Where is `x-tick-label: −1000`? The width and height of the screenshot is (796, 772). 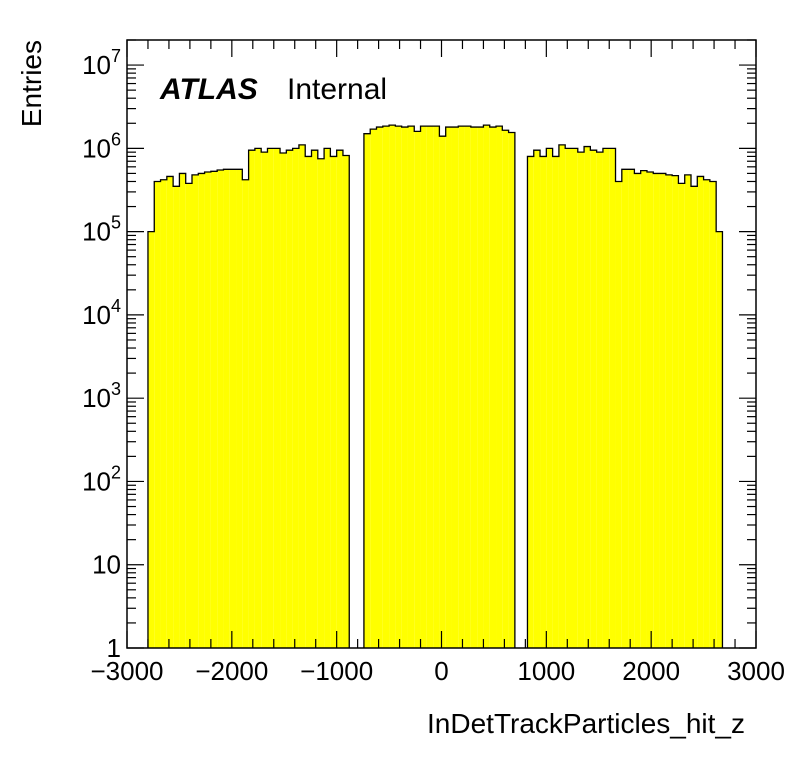 x-tick-label: −1000 is located at coordinates (336, 671).